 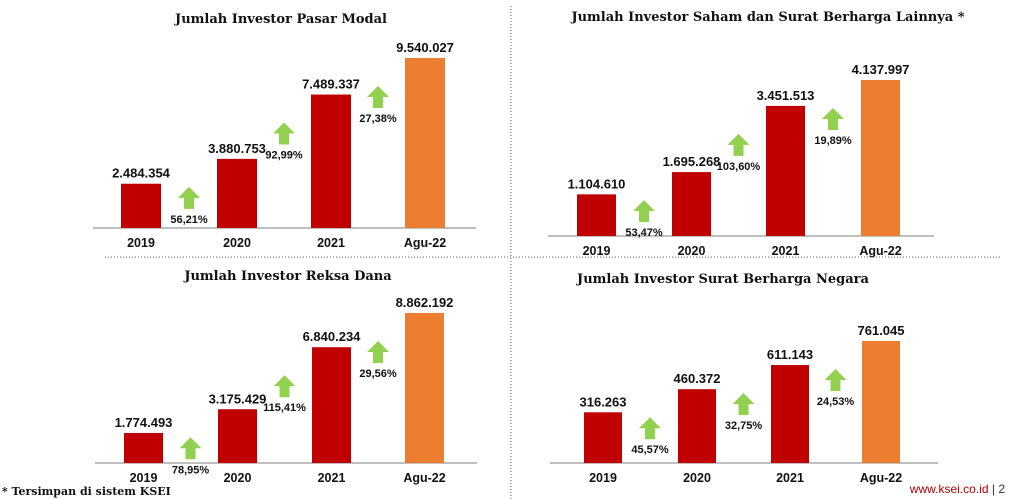 What do you see at coordinates (237, 148) in the screenshot?
I see `value-label: 3.880.753` at bounding box center [237, 148].